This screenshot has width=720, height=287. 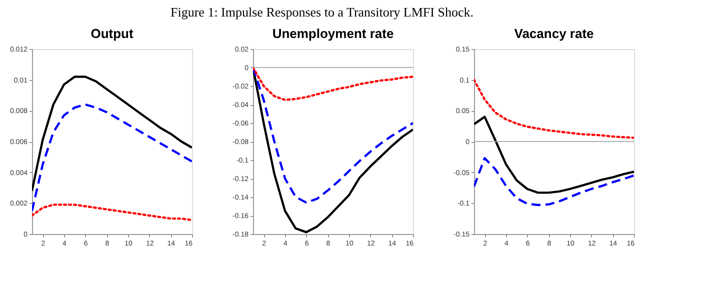 I want to click on chart-title: Unemployment rate, so click(x=333, y=33).